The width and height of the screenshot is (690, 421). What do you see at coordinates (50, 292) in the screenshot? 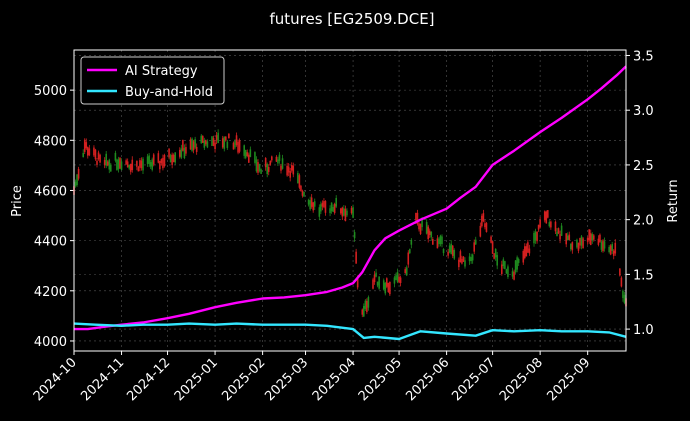
I see `y-left-tick-label: 4200` at bounding box center [50, 292].